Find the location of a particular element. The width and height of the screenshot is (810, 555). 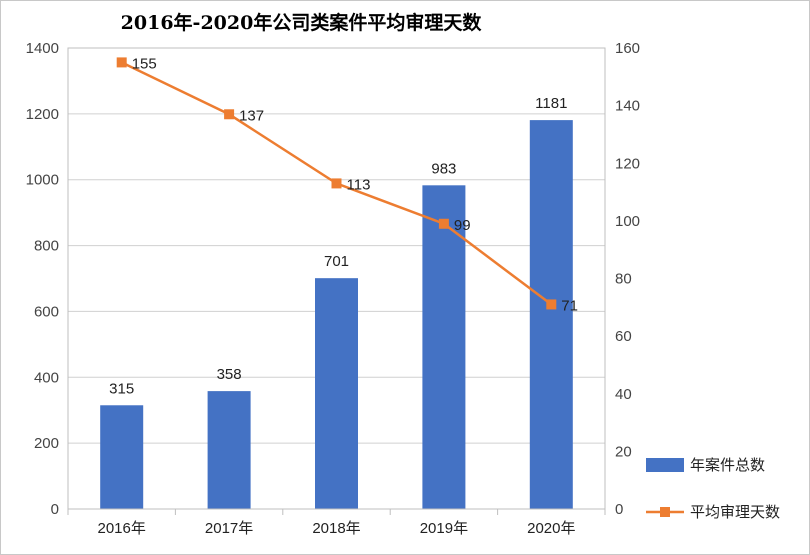

legend-label: 年案件总数 is located at coordinates (727, 465).